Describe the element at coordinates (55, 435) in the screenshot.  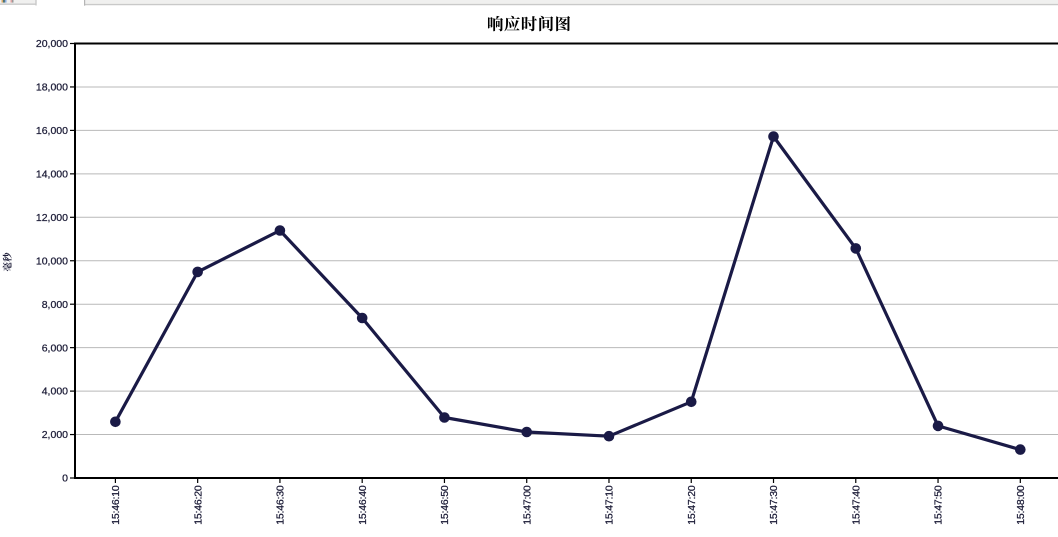
I see `svg-text: 2,000` at that location.